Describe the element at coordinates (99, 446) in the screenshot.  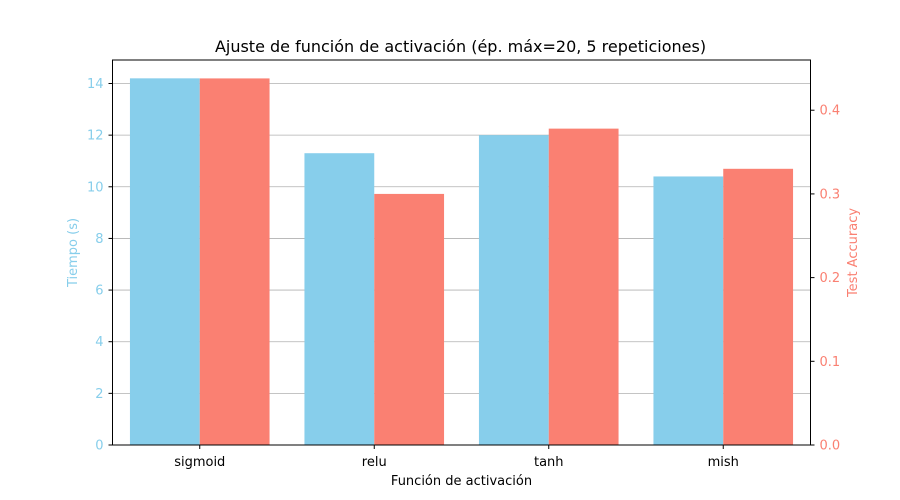
I see `left-tick-label: 0` at that location.